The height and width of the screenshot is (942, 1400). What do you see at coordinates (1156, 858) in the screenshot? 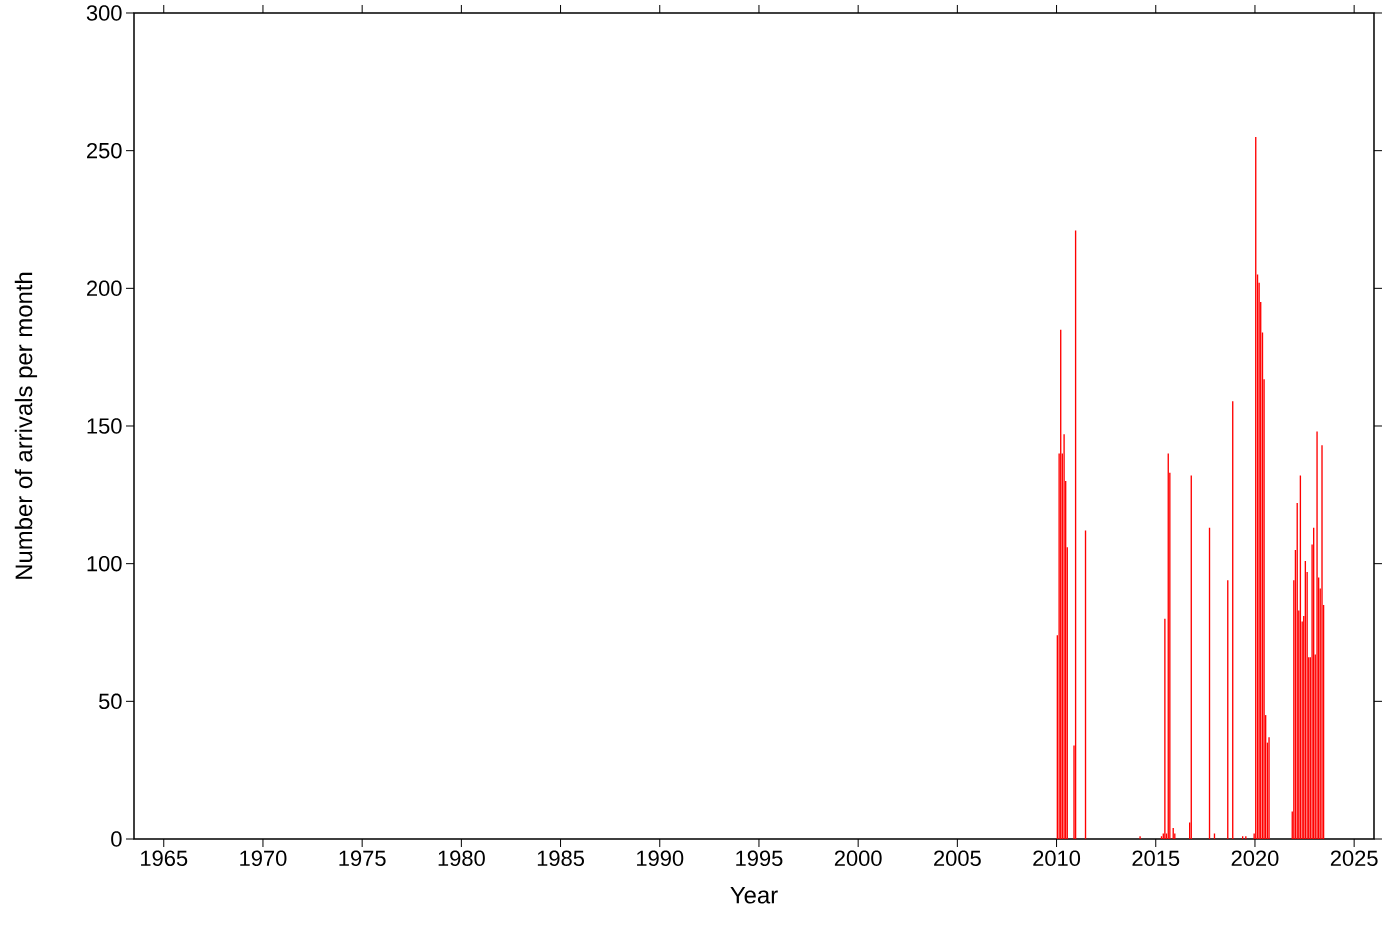
I see `x-tick-label: 2015` at bounding box center [1156, 858].